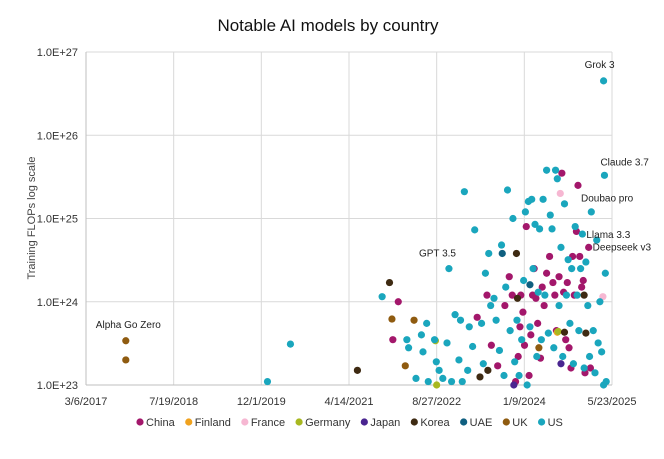 Image resolution: width=664 pixels, height=459 pixels. Describe the element at coordinates (607, 198) in the screenshot. I see `annotation-label: Doubao pro` at that location.